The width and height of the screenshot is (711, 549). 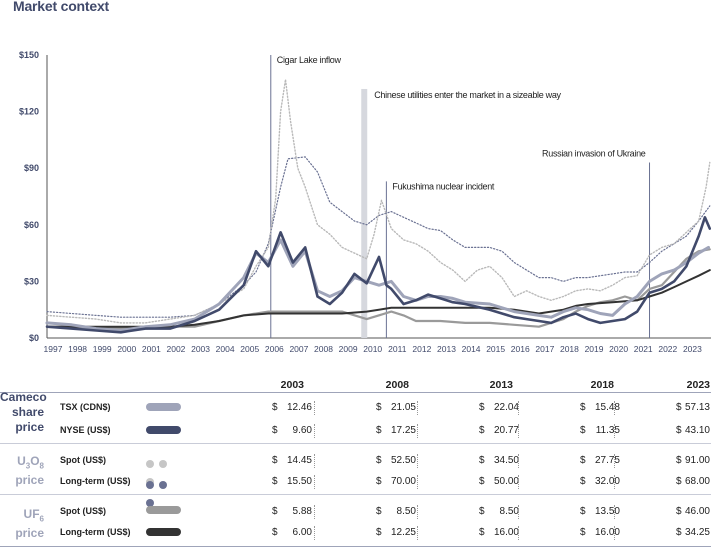 What do you see at coordinates (163, 430) in the screenshot?
I see `legend-swatch-nyse` at bounding box center [163, 430].